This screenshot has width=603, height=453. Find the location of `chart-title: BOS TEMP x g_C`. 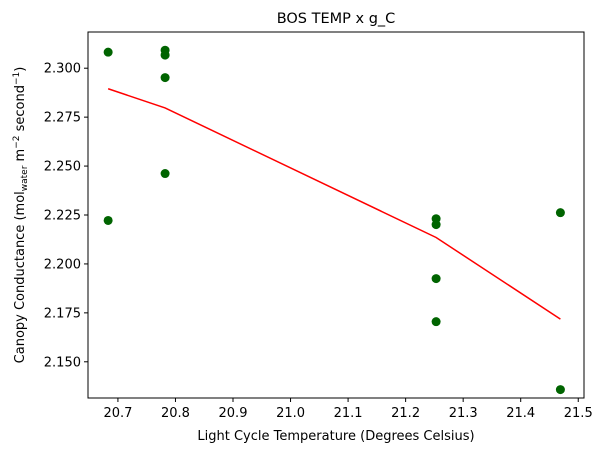

chart-title: BOS TEMP x g_C is located at coordinates (336, 19).